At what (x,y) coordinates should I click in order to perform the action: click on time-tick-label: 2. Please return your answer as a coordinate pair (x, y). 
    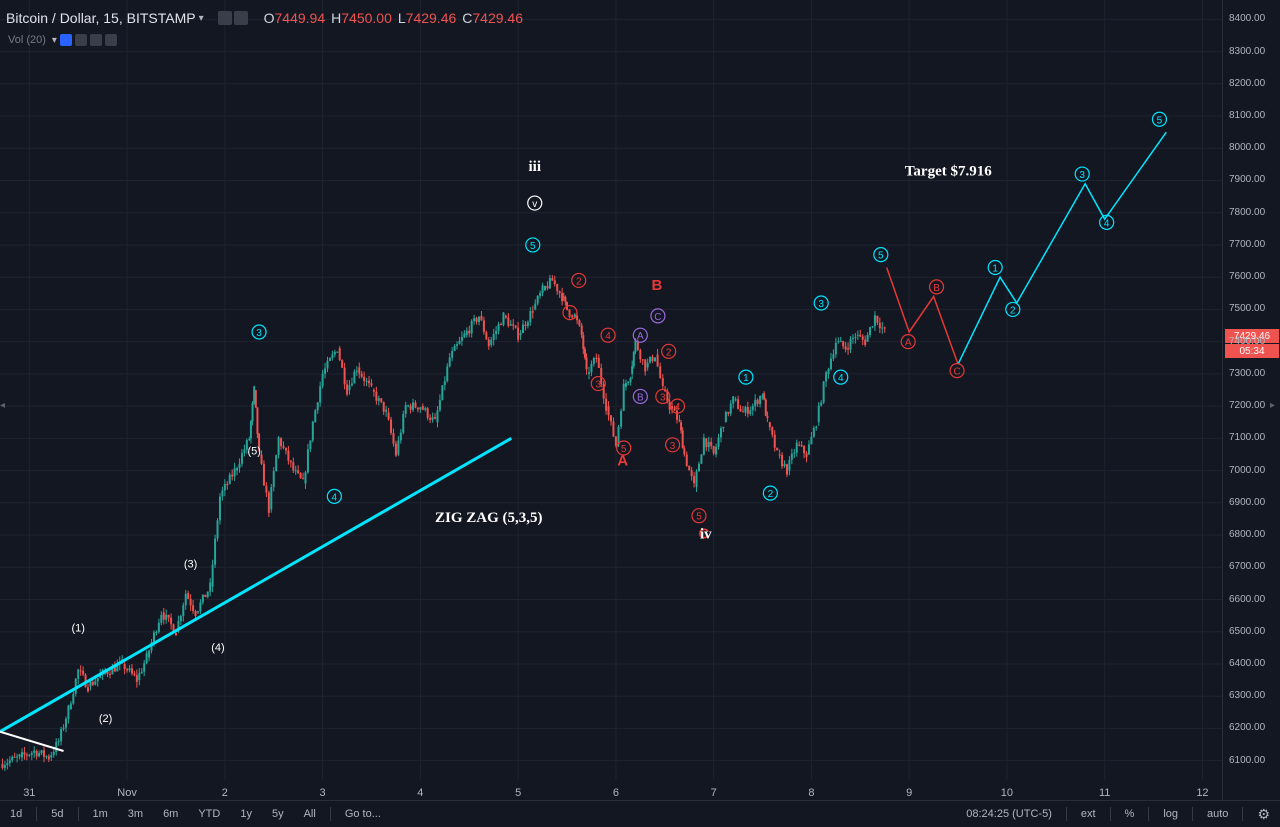
    Looking at the image, I should click on (225, 793).